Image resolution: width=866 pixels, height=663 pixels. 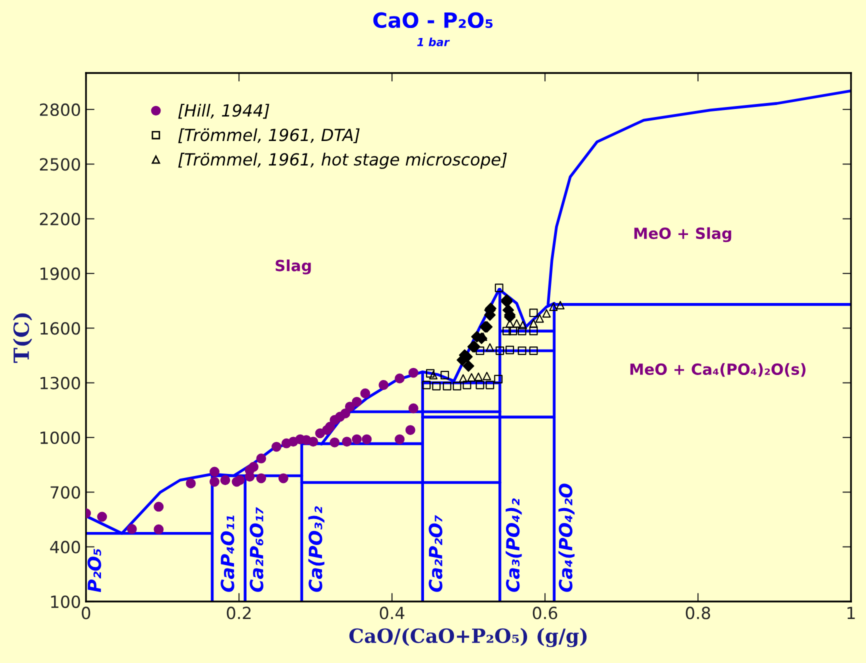 I want to click on annotation: Ca₃(PO₄)₂, so click(x=514, y=545).